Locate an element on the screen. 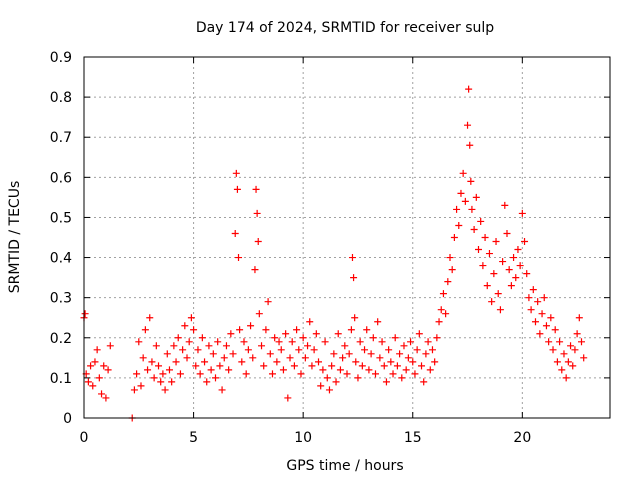  y-tick-label: 0.6 is located at coordinates (61, 178).